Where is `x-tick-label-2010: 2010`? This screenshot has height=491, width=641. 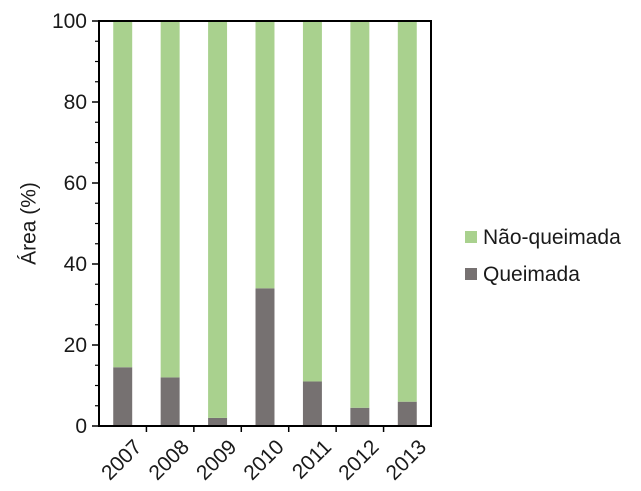
x-tick-label-2010: 2010 is located at coordinates (263, 459).